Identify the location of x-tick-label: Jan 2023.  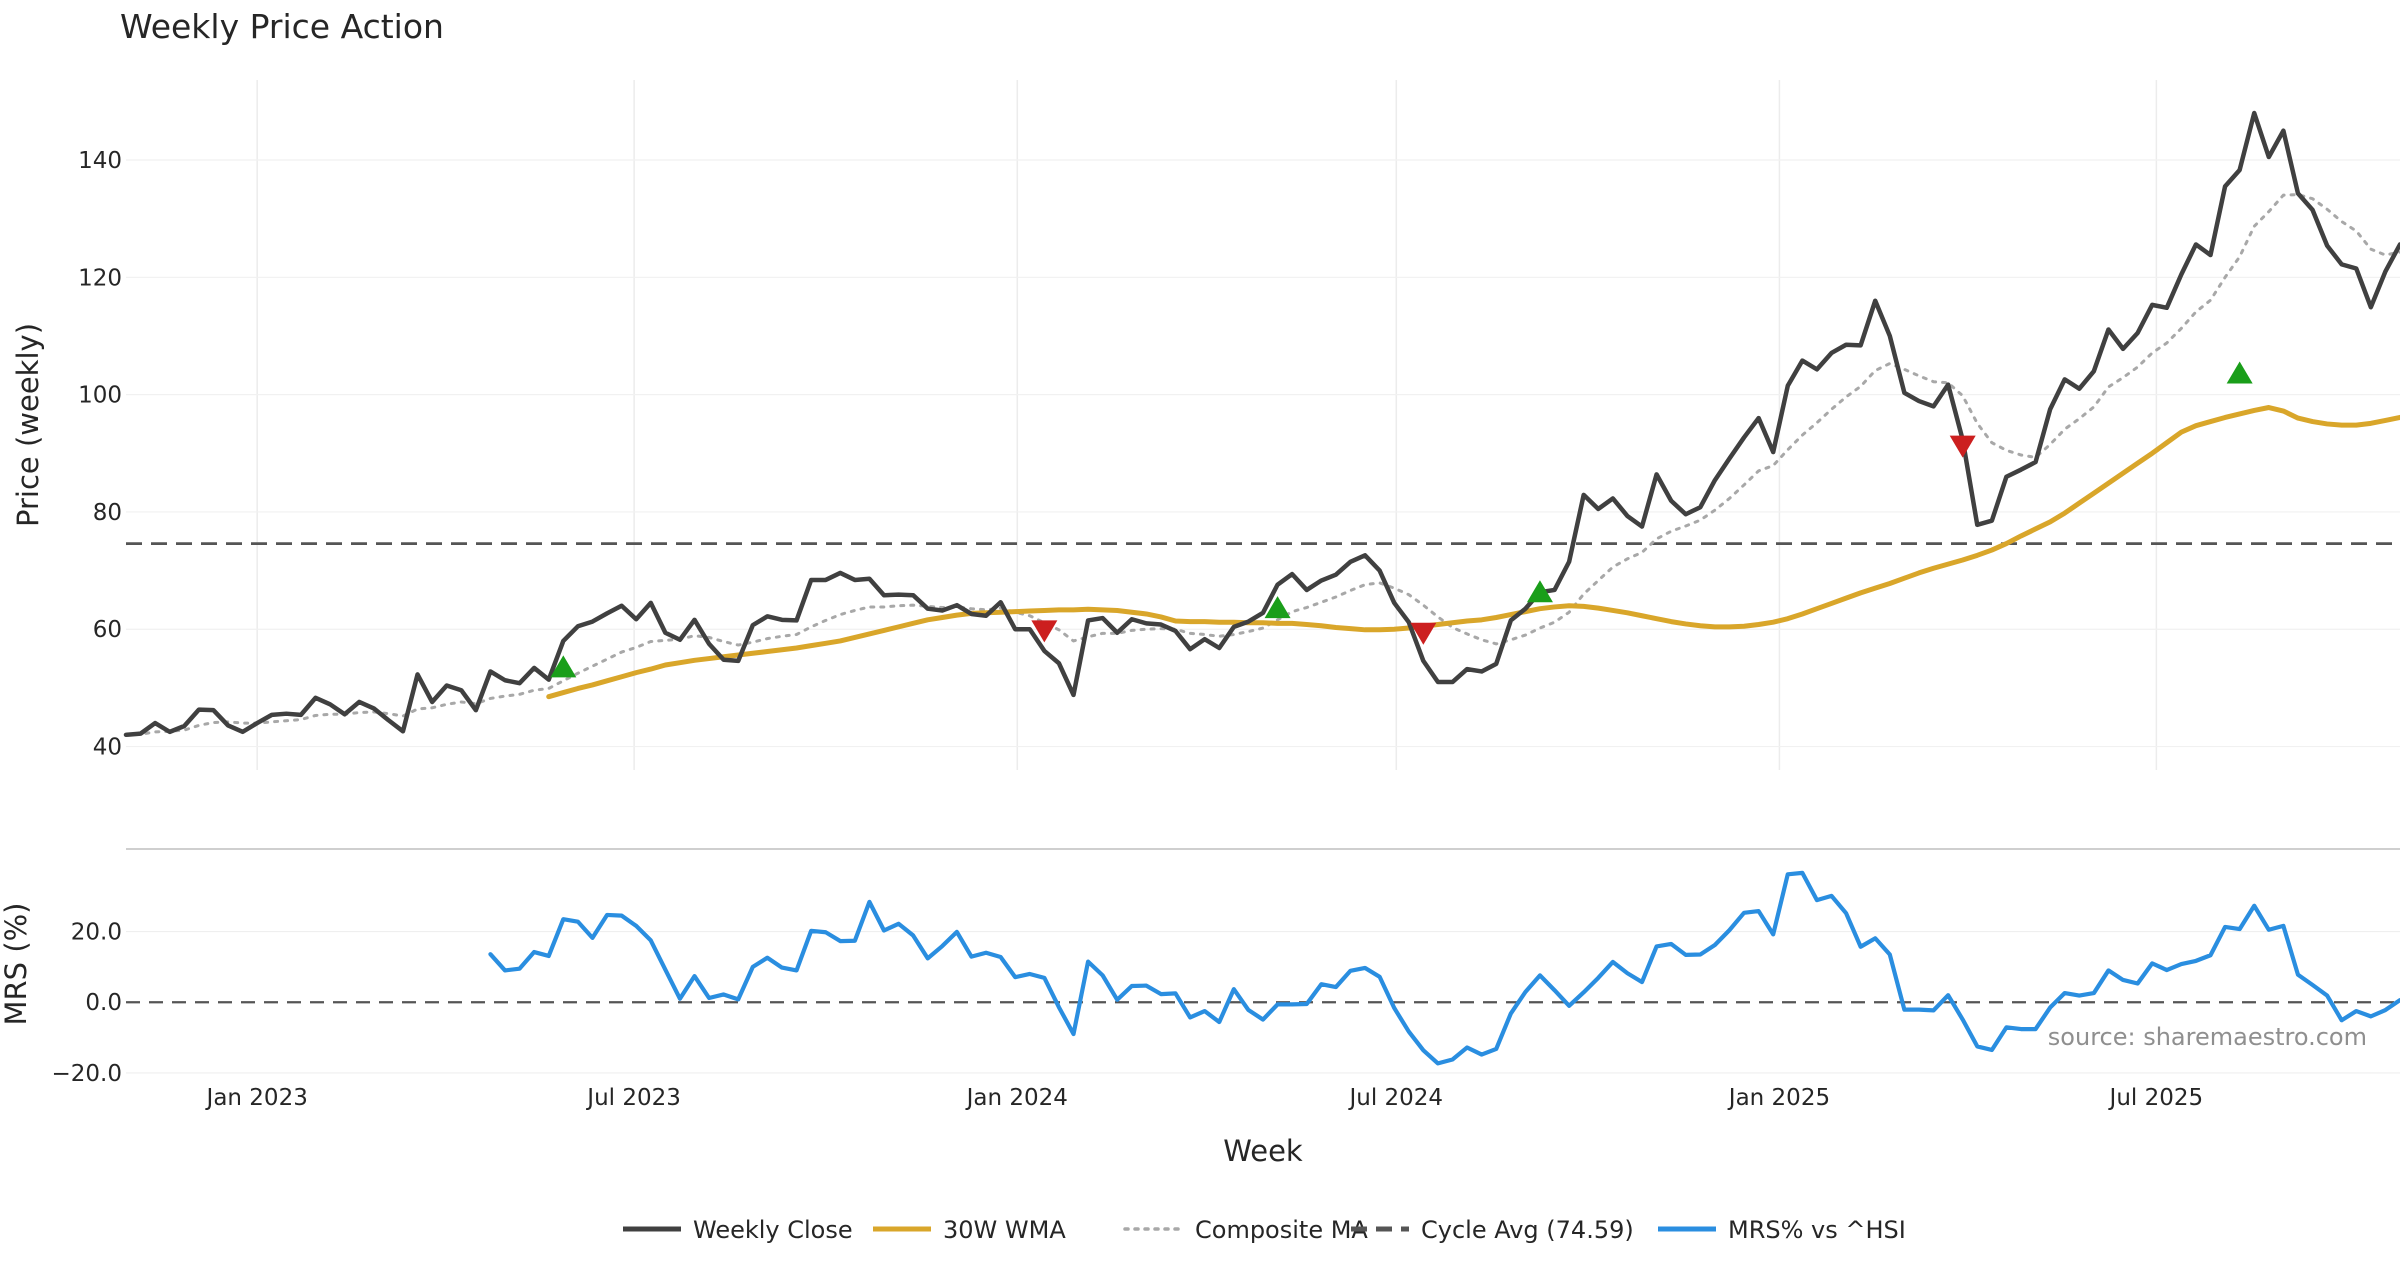
(256, 1098).